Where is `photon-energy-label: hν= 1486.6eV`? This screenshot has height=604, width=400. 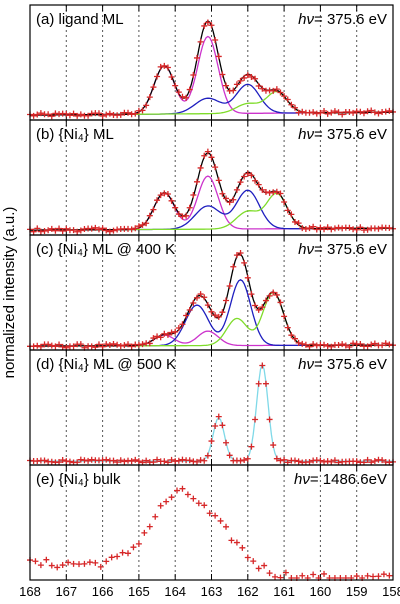 photon-energy-label: hν= 1486.6eV is located at coordinates (340, 479).